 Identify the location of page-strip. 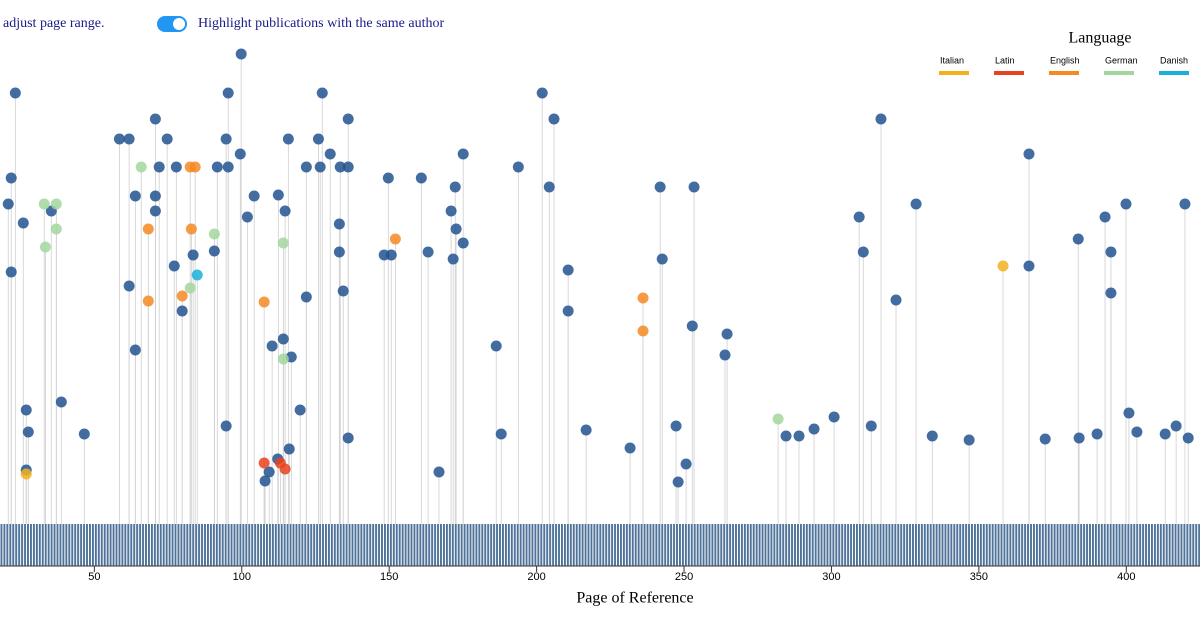
(600, 545).